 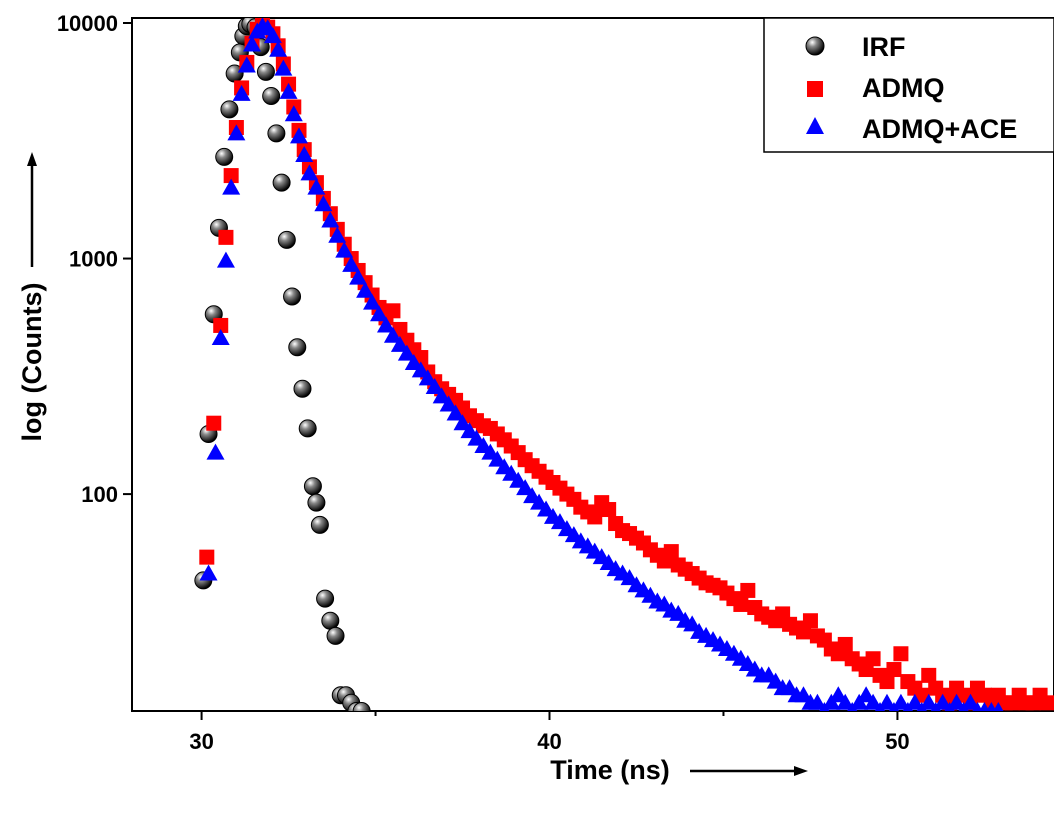 I want to click on y-axis-tick-labels: 100 1000 10000, so click(x=87, y=259).